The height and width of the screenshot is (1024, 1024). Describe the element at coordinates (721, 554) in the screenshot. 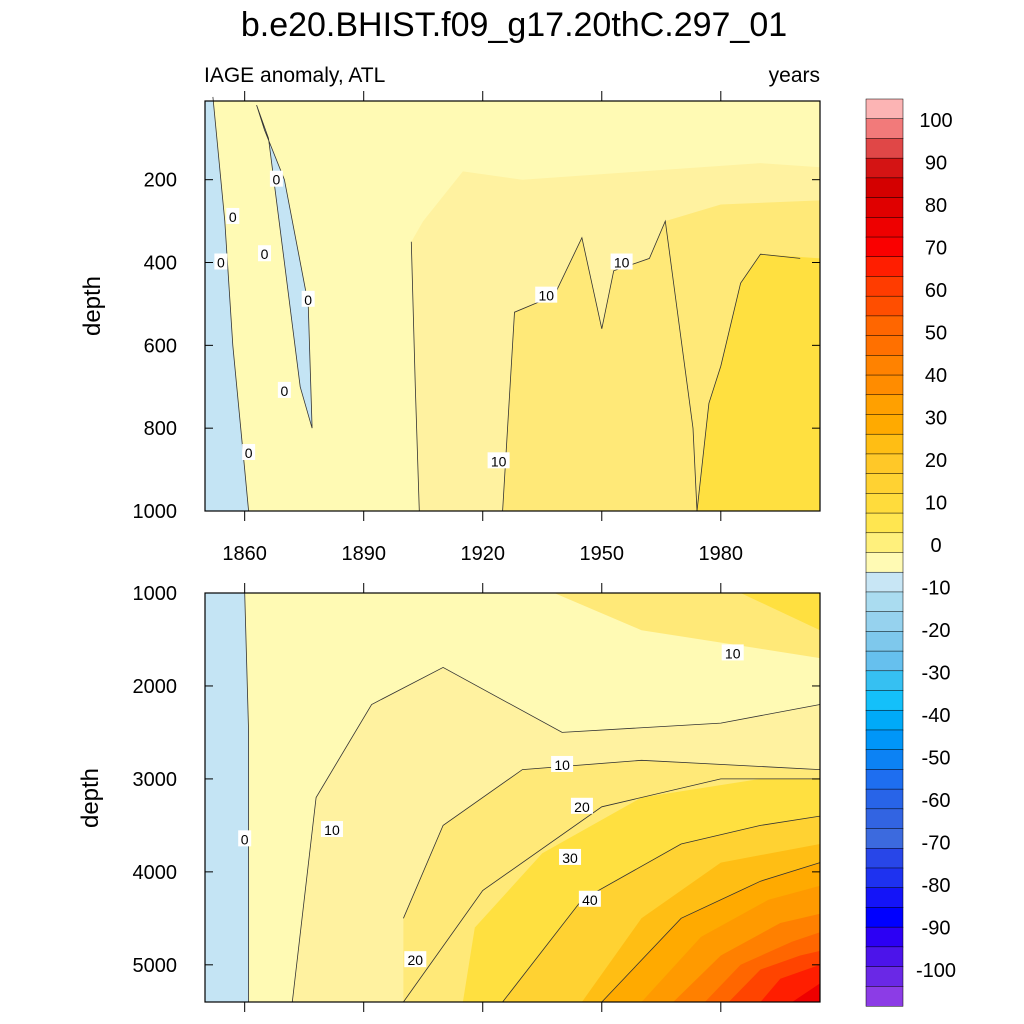

I see `x-tick-label: 1980` at that location.